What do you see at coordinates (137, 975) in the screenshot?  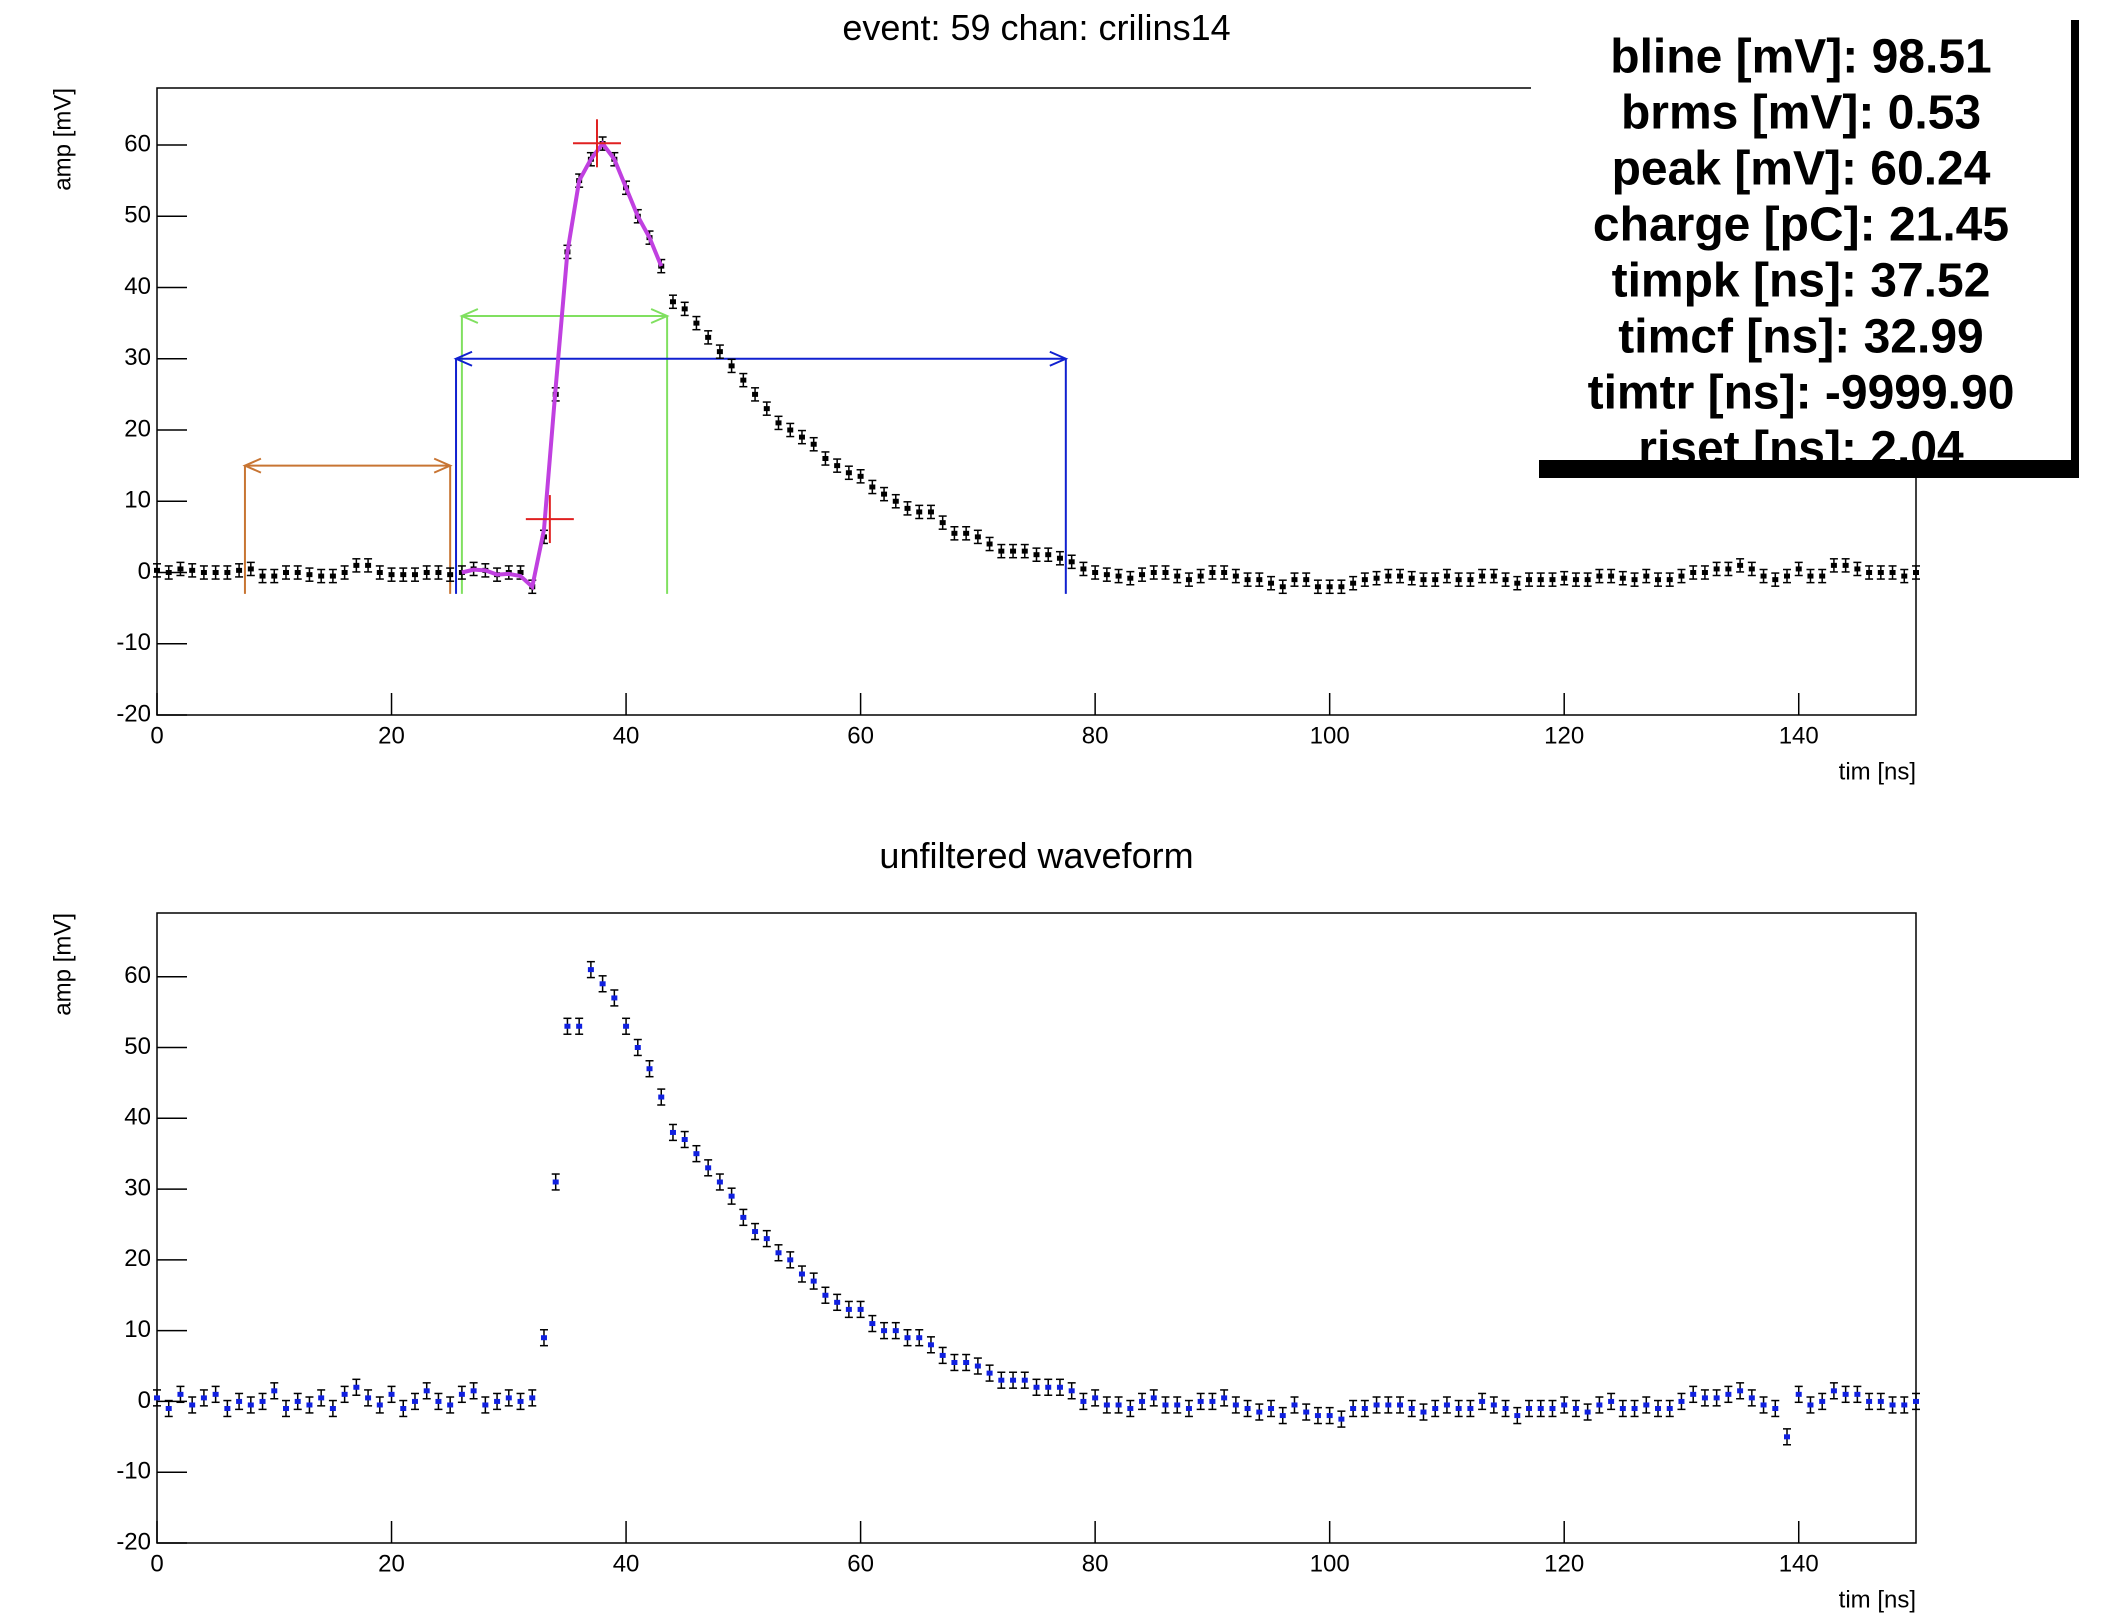 I see `y-tick-label: 60` at bounding box center [137, 975].